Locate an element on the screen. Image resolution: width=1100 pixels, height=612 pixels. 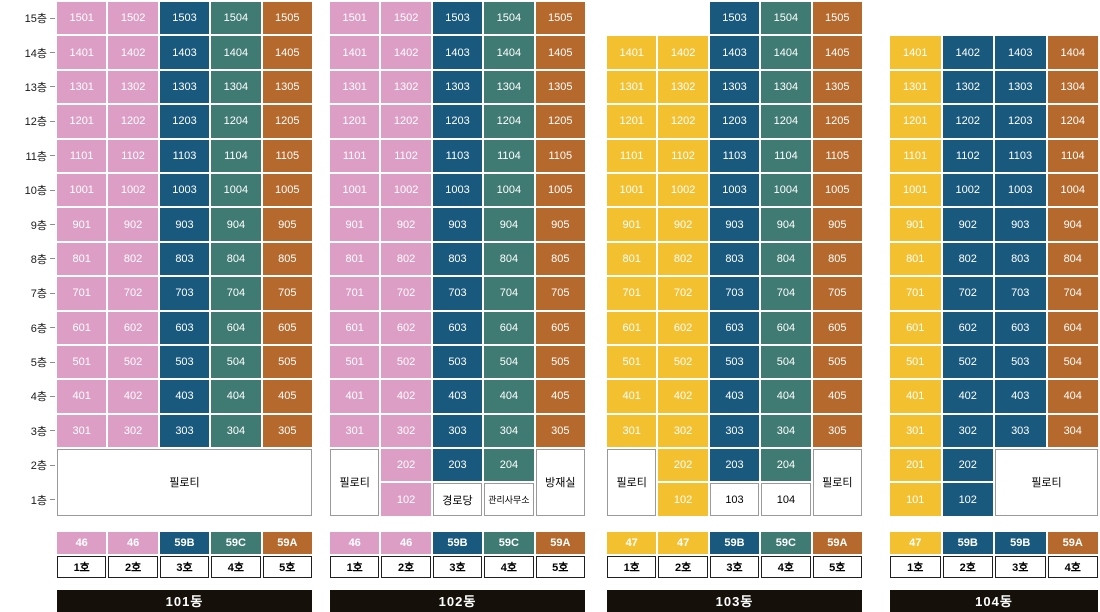
unit-cell: 1502 is located at coordinates (406, 18).